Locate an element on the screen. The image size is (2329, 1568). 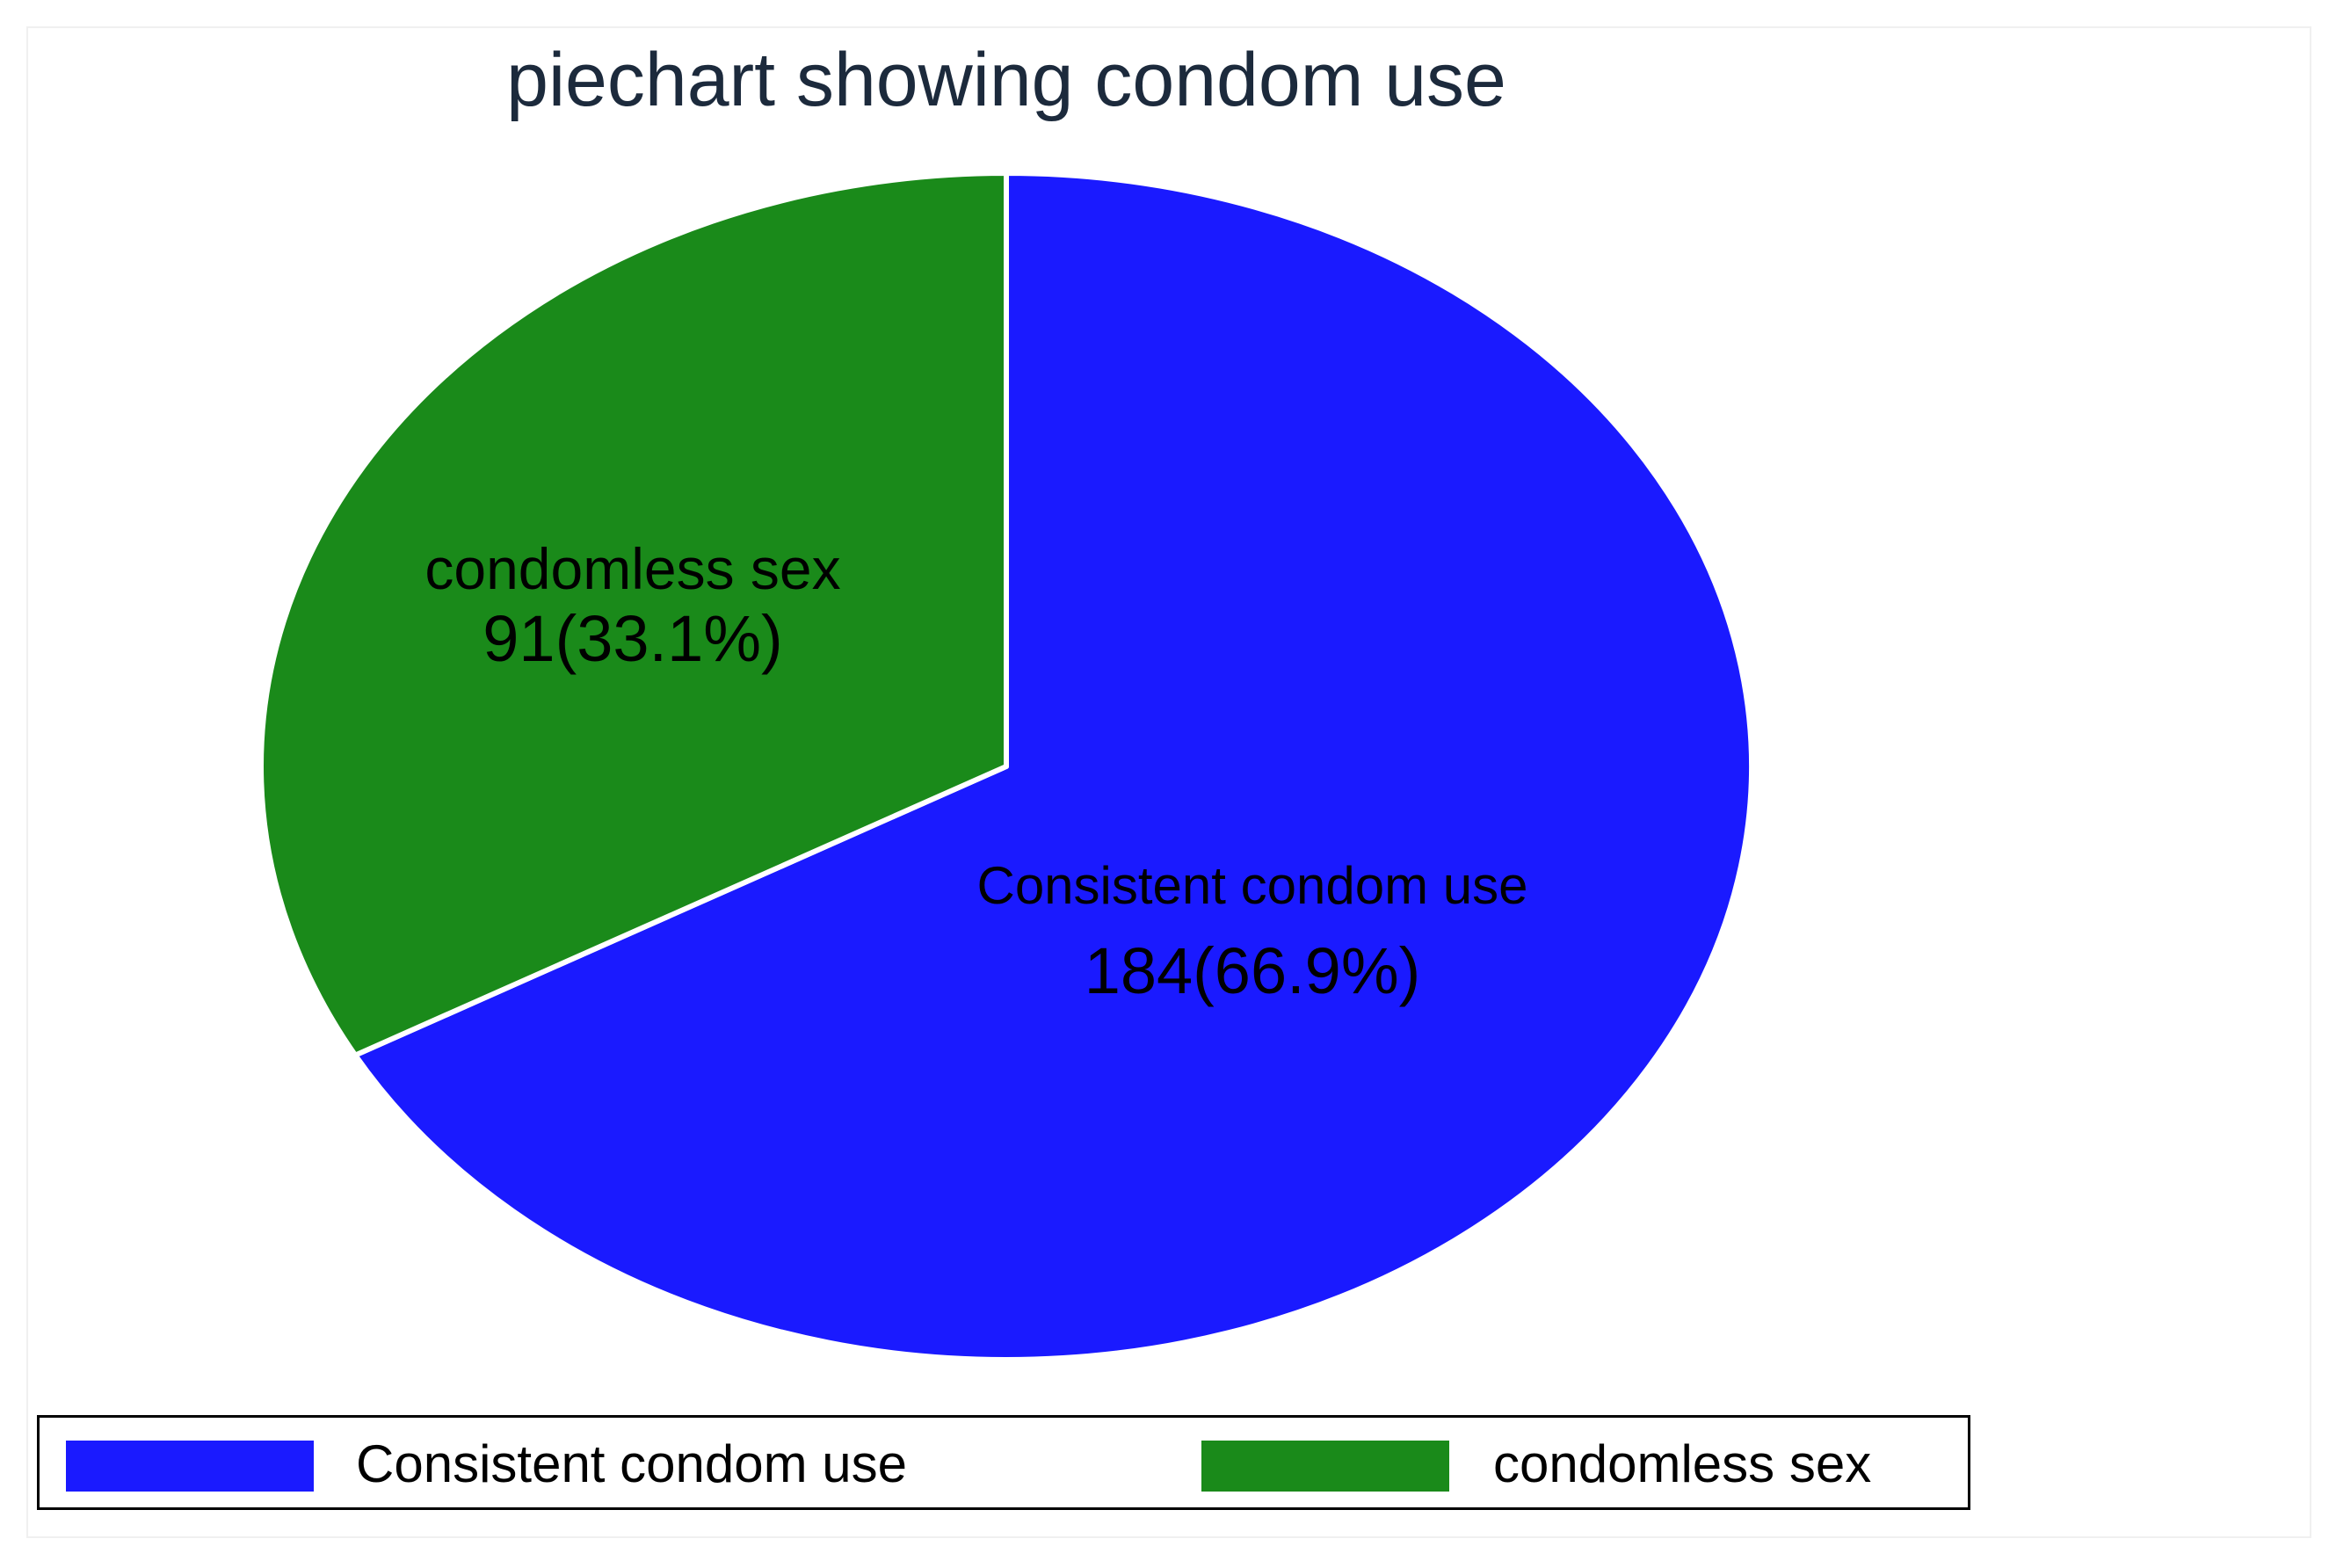
slice-label-value: 184(66.9%) is located at coordinates (1253, 970).